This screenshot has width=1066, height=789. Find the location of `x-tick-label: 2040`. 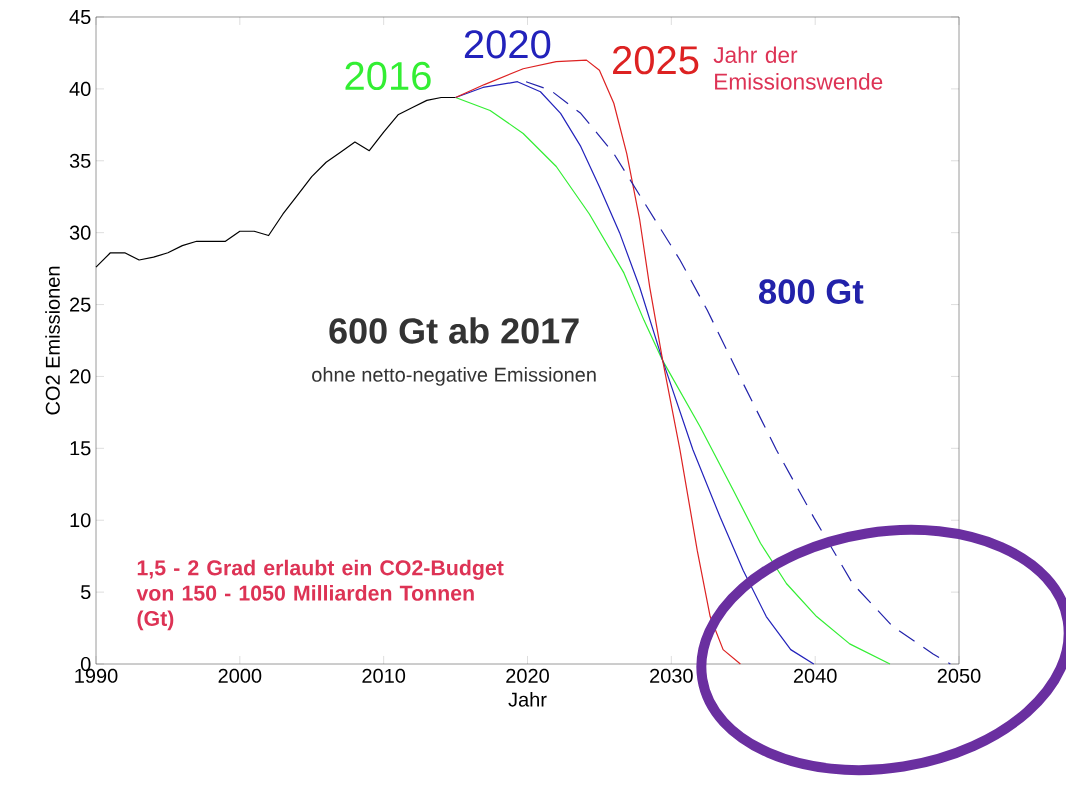

x-tick-label: 2040 is located at coordinates (815, 675).